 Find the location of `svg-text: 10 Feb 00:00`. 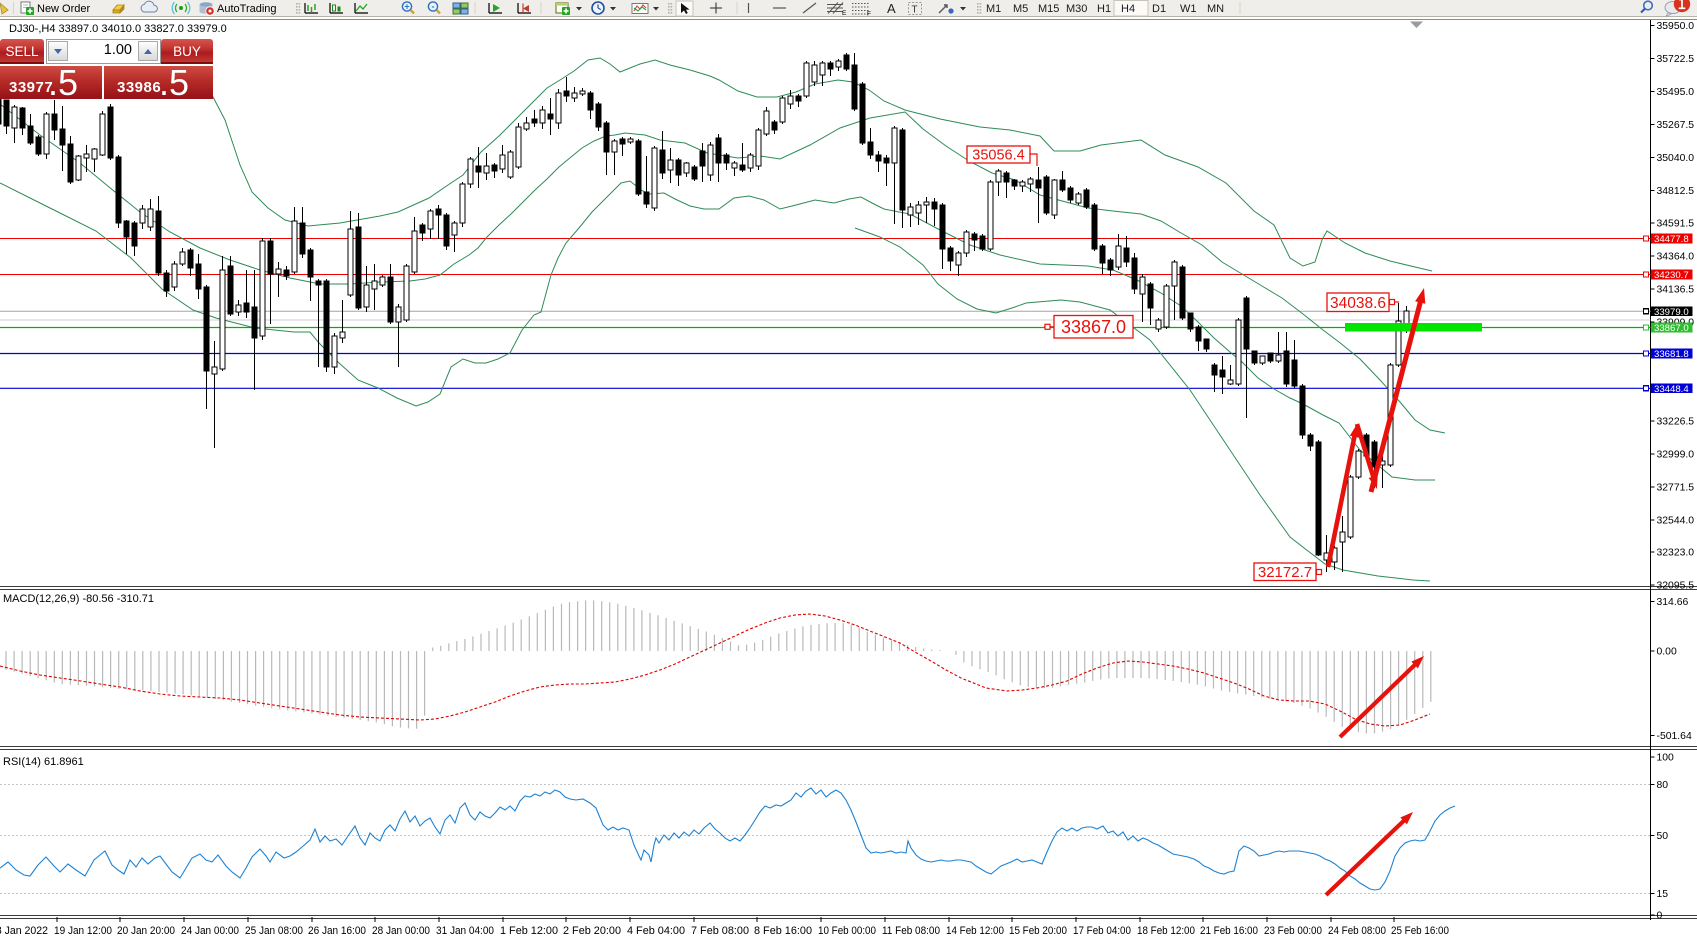

svg-text: 10 Feb 00:00 is located at coordinates (847, 931).